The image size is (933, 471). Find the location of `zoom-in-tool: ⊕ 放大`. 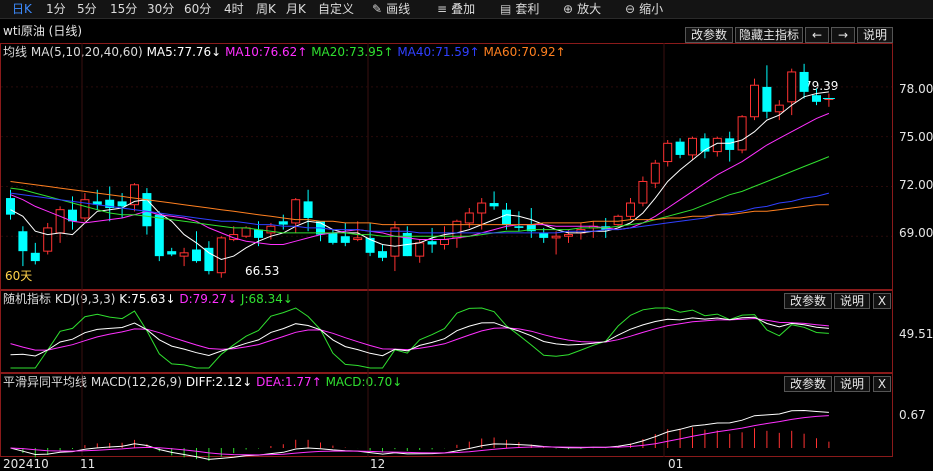

zoom-in-tool: ⊕ 放大 is located at coordinates (582, 9).